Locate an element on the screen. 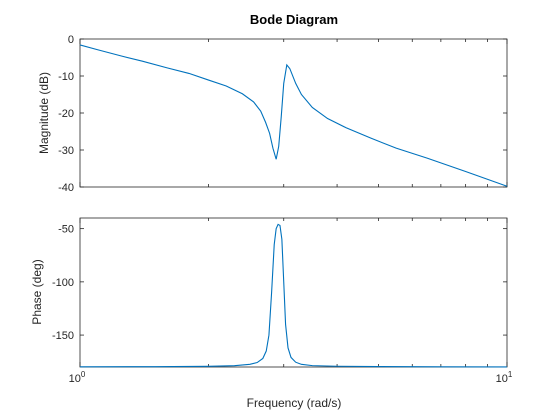 This screenshot has height=420, width=560. magnitude-y-tick-label: -10 is located at coordinates (66, 77).